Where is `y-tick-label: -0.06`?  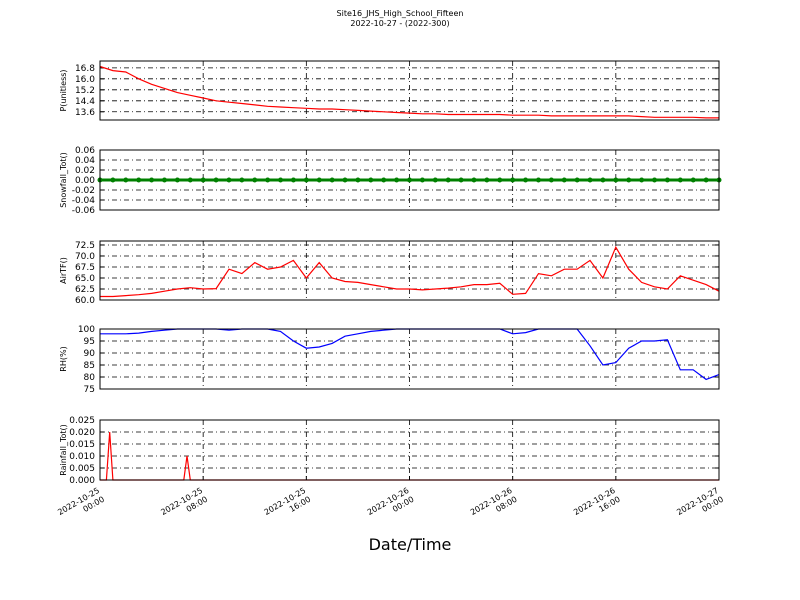 y-tick-label: -0.06 is located at coordinates (84, 211).